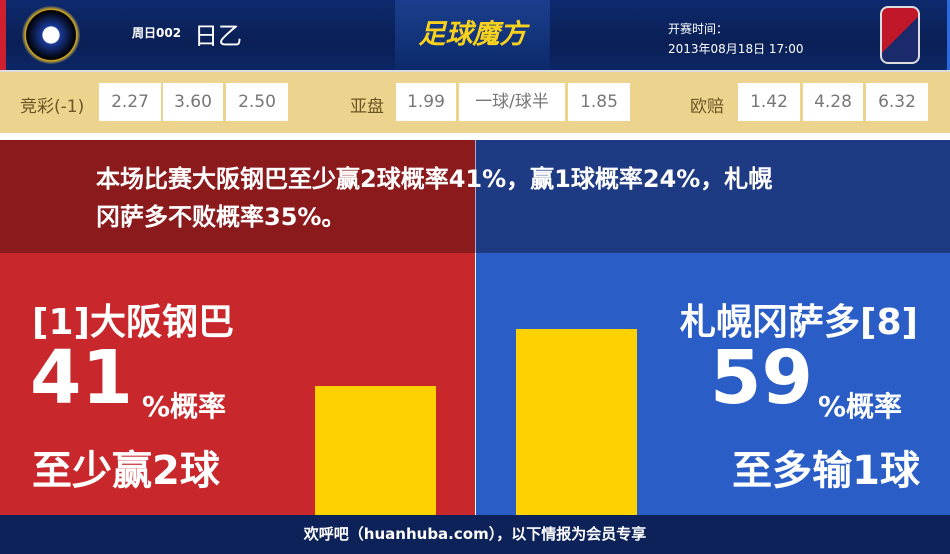 The width and height of the screenshot is (950, 554). What do you see at coordinates (257, 102) in the screenshot?
I see `jc-odds-lose: 2.50` at bounding box center [257, 102].